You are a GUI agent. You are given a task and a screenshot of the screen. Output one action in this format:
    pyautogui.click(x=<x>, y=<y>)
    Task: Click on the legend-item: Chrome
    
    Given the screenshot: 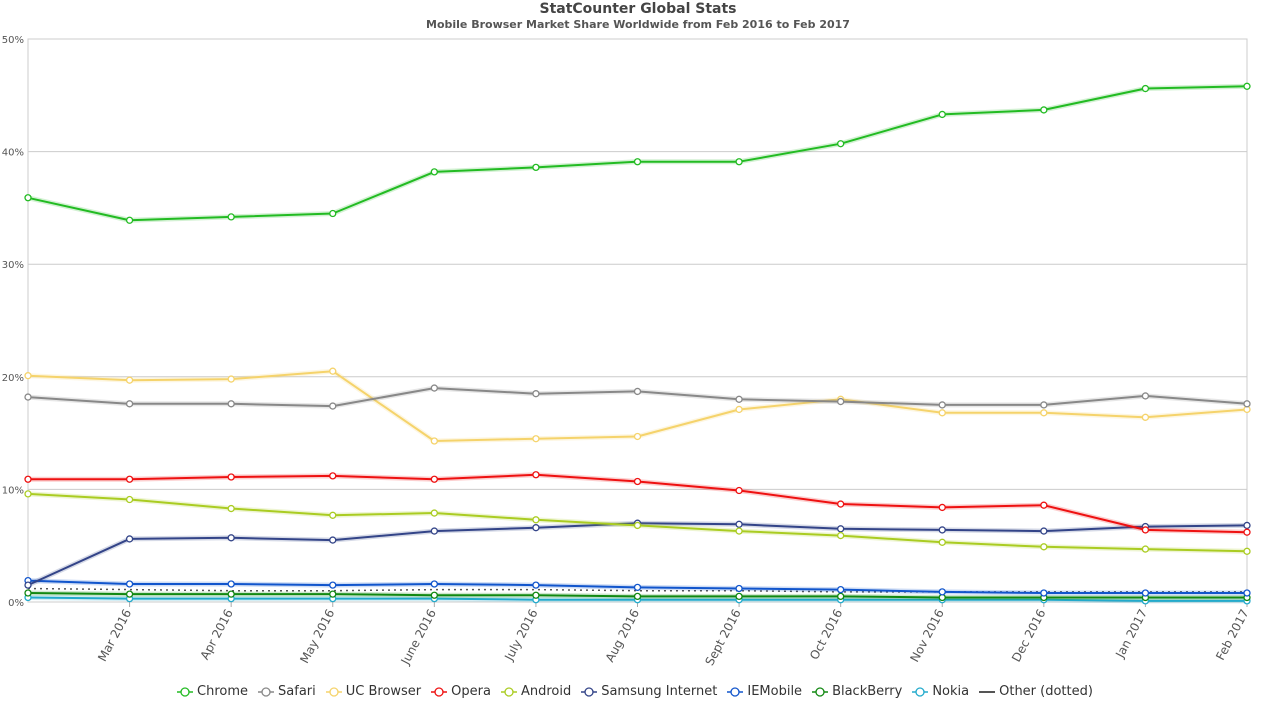 What is the action you would take?
    pyautogui.click(x=212, y=691)
    